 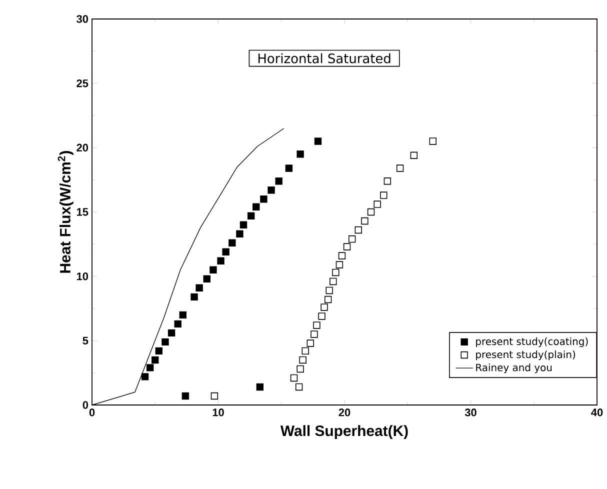 What do you see at coordinates (82, 148) in the screenshot?
I see `y-tick-label: 20` at bounding box center [82, 148].